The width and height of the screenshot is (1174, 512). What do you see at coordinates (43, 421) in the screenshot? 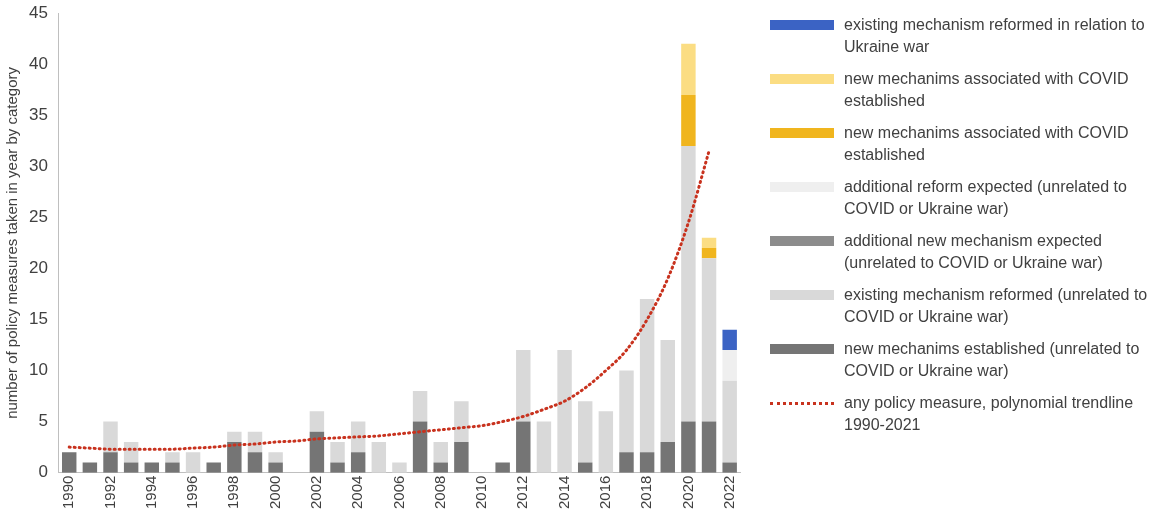
I see `y-tick-label: 5` at bounding box center [43, 421].